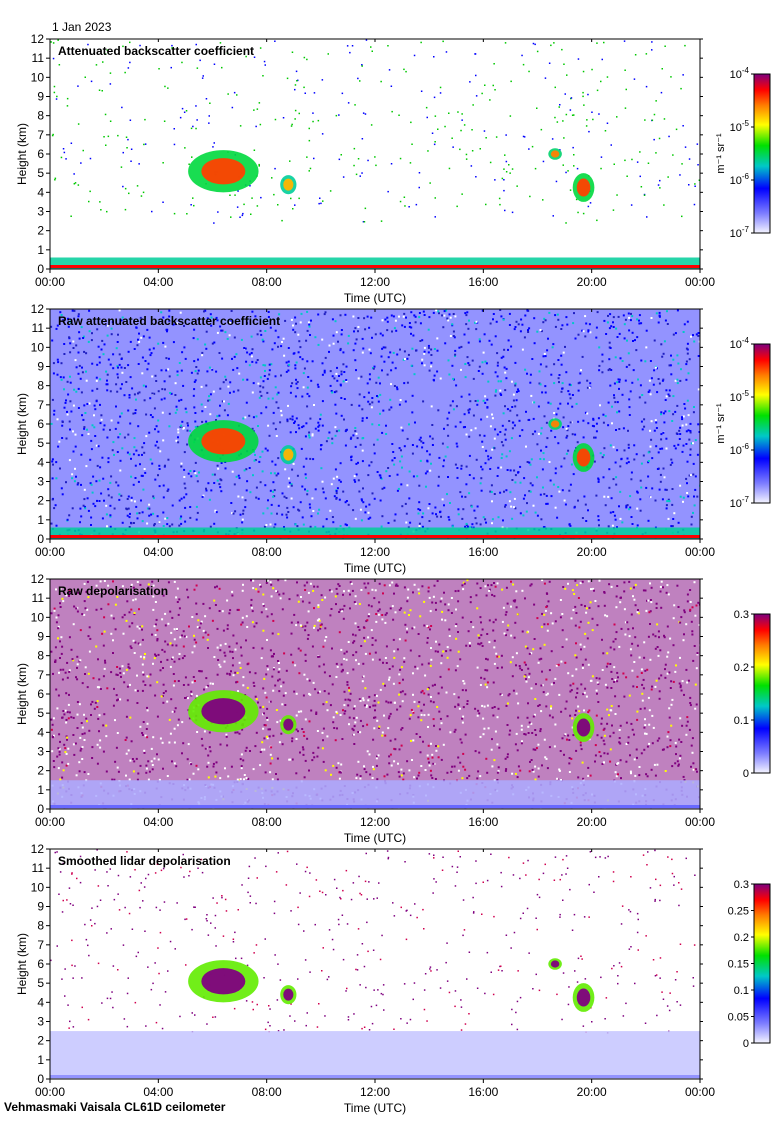 The image size is (780, 1125). What do you see at coordinates (40, 97) in the screenshot?
I see `y-tick-label: 9` at bounding box center [40, 97].